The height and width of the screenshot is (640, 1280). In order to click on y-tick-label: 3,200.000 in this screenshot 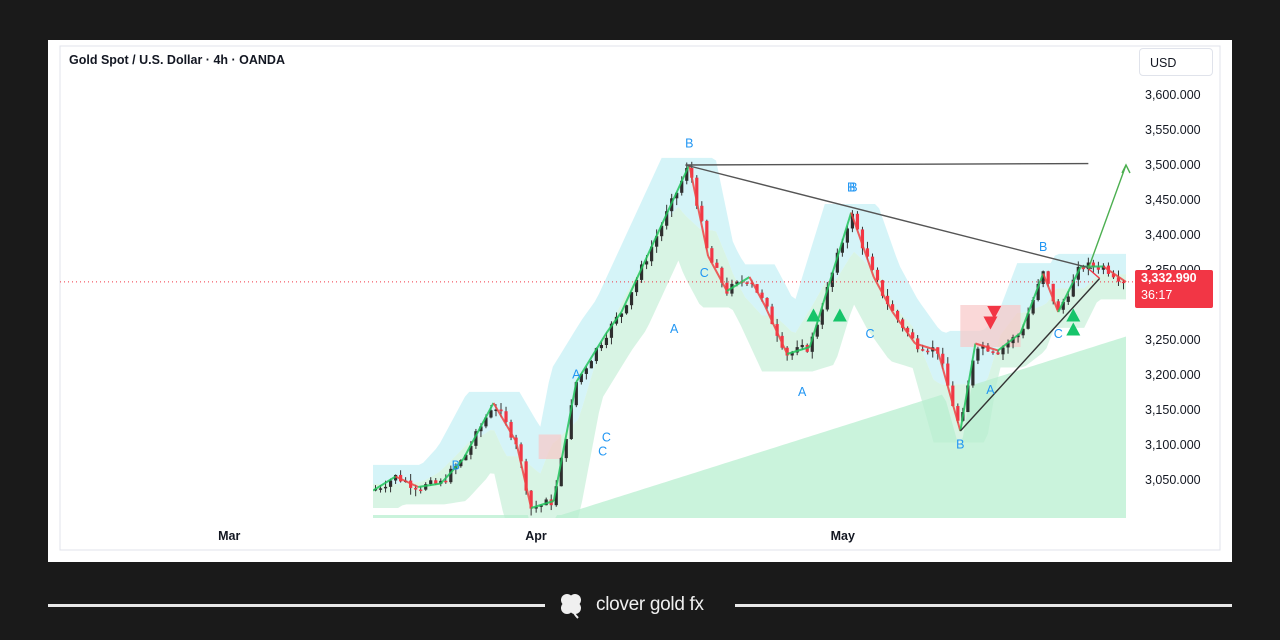, I will do `click(1173, 375)`.